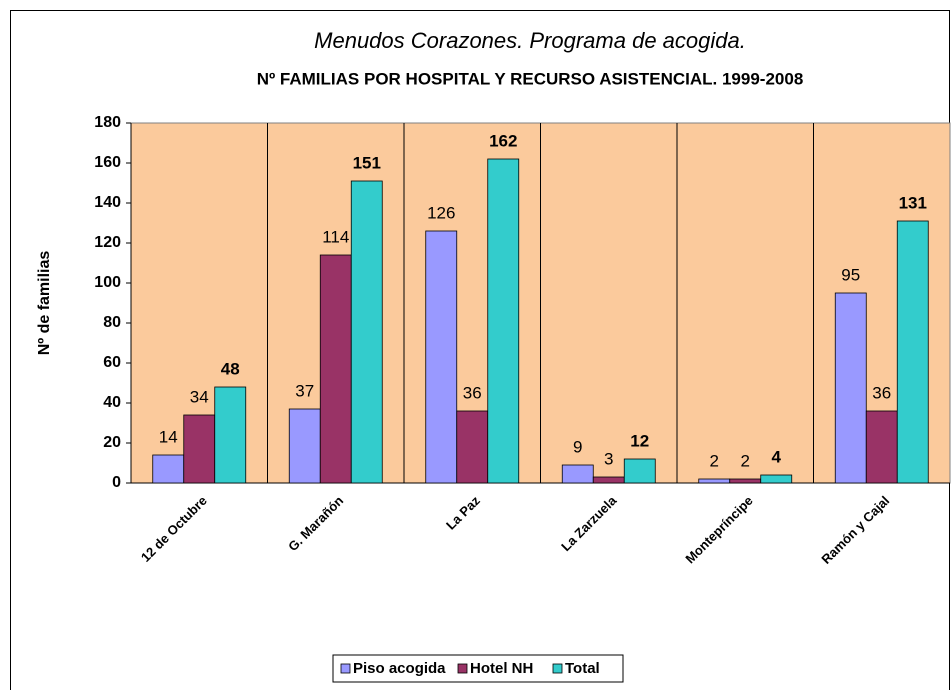 Image resolution: width=952 pixels, height=690 pixels. I want to click on y-tick-label: 180, so click(107, 122).